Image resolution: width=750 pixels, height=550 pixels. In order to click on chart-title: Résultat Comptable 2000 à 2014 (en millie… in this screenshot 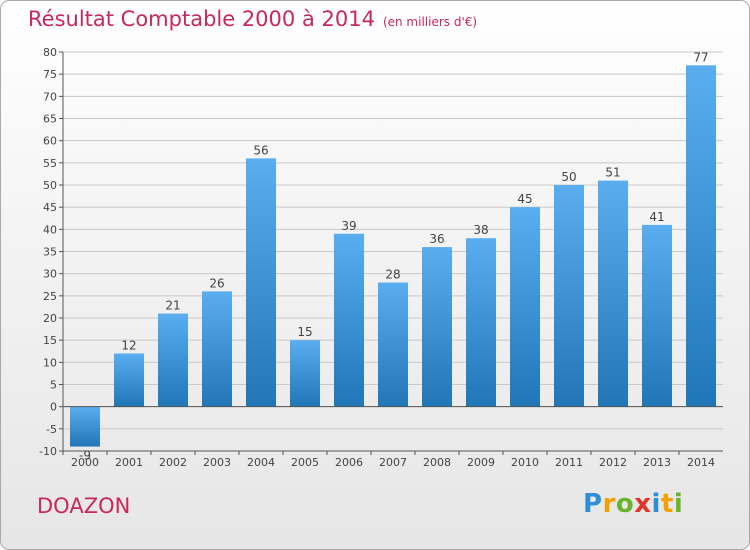, I will do `click(252, 19)`.